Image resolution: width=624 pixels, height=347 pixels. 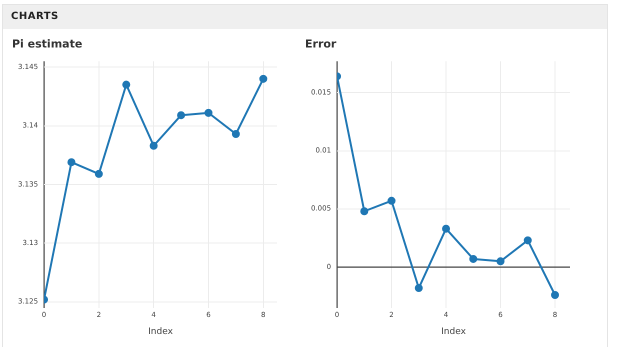 What do you see at coordinates (305, 17) in the screenshot?
I see `text: CHARTS` at bounding box center [305, 17].